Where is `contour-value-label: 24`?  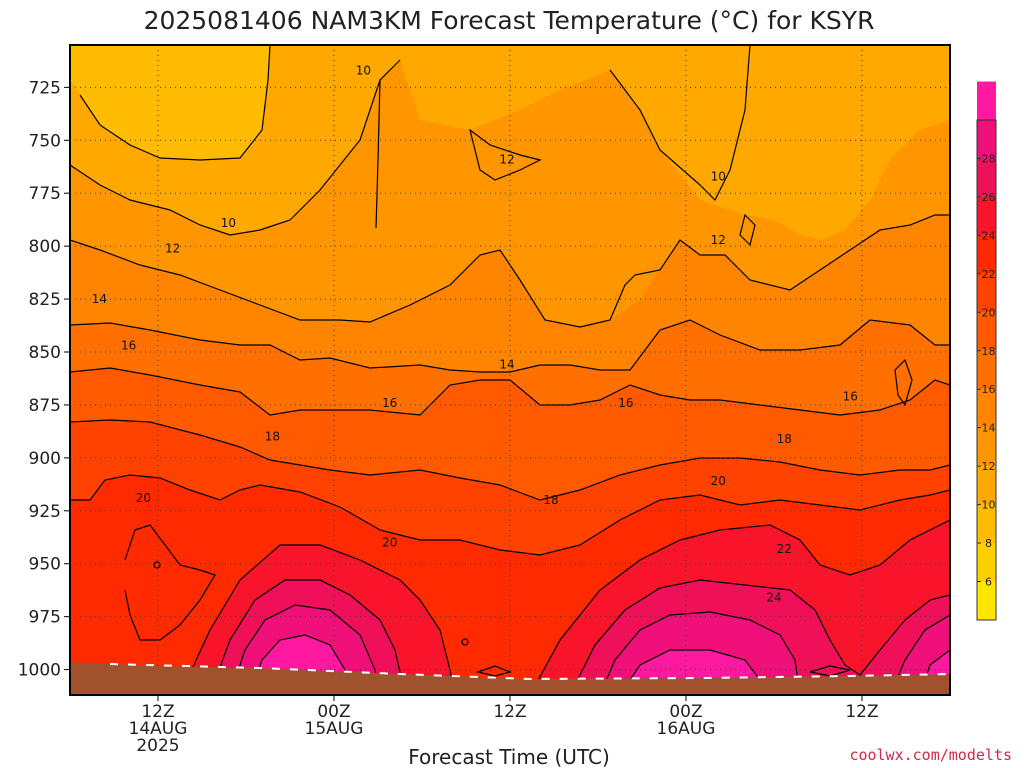
contour-value-label: 24 is located at coordinates (773, 598).